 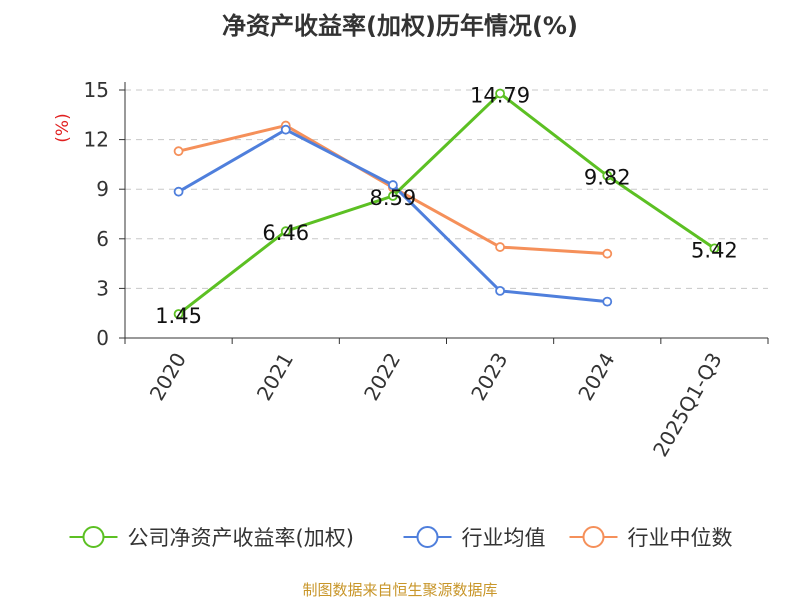 I want to click on x-tick-label: 2025Q1-Q3, so click(x=687, y=405).